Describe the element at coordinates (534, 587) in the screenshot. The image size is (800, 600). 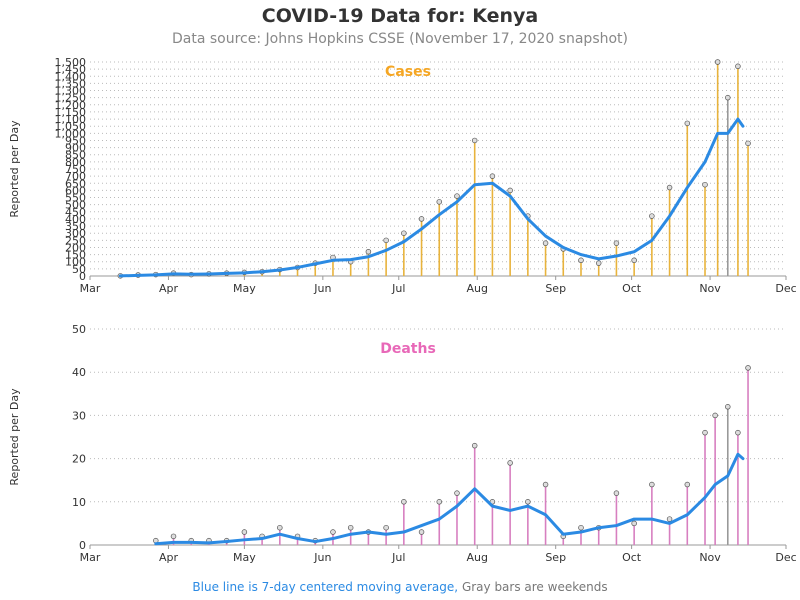
I see `footnote-weekends: Gray bars are weekends` at that location.